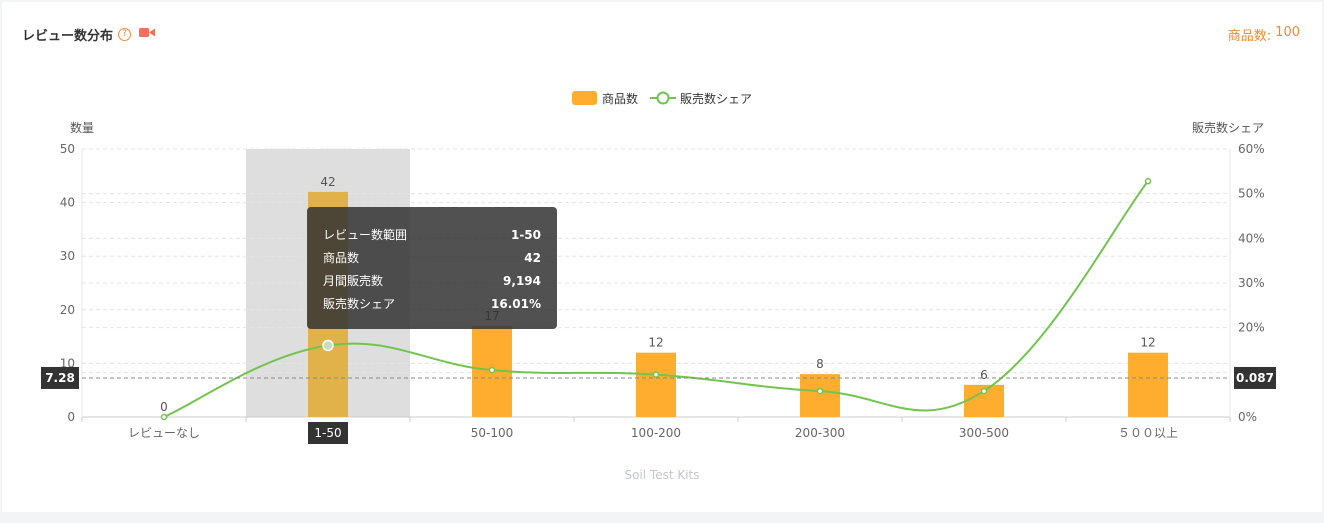 This screenshot has height=523, width=1324. Describe the element at coordinates (522, 281) in the screenshot. I see `tooltip-value: 9,194` at that location.